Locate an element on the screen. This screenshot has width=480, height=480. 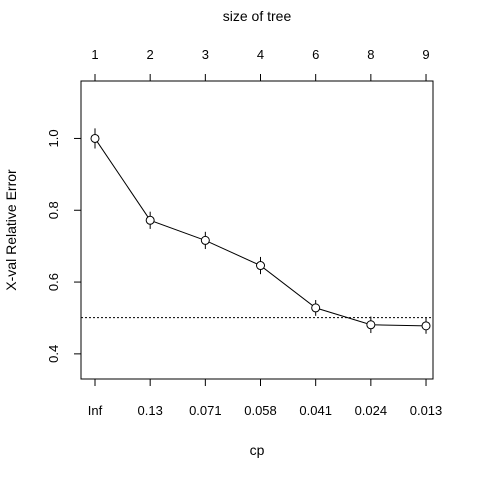
bottom-tick-label: Inf is located at coordinates (95, 410).